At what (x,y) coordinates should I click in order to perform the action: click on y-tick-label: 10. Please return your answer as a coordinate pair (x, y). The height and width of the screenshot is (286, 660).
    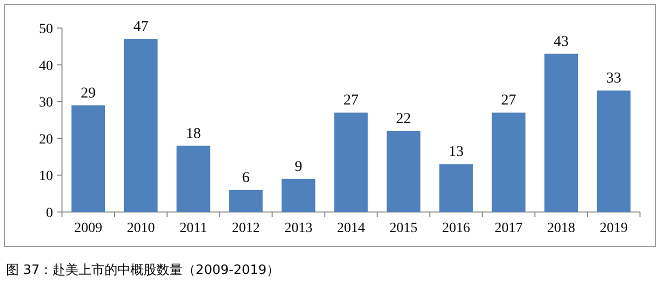
    Looking at the image, I should click on (46, 176).